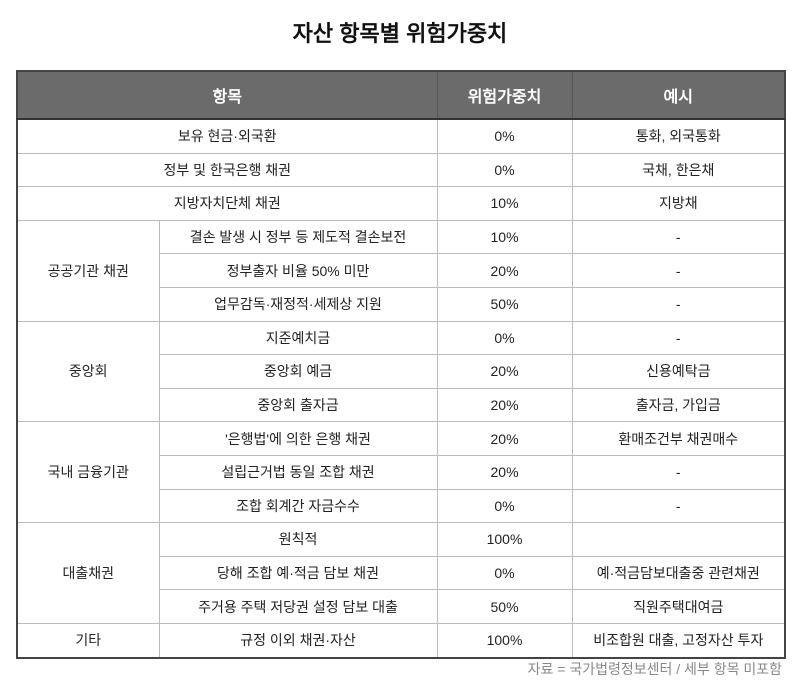 This screenshot has height=688, width=800. I want to click on table-row: 중앙회 지준예치금 0% -, so click(401, 371).